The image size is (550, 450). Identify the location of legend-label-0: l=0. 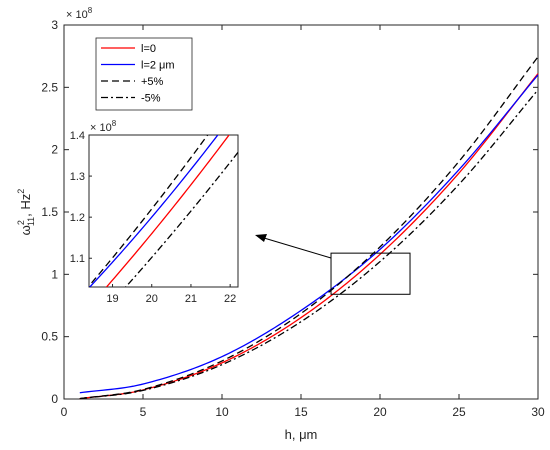
(148, 49).